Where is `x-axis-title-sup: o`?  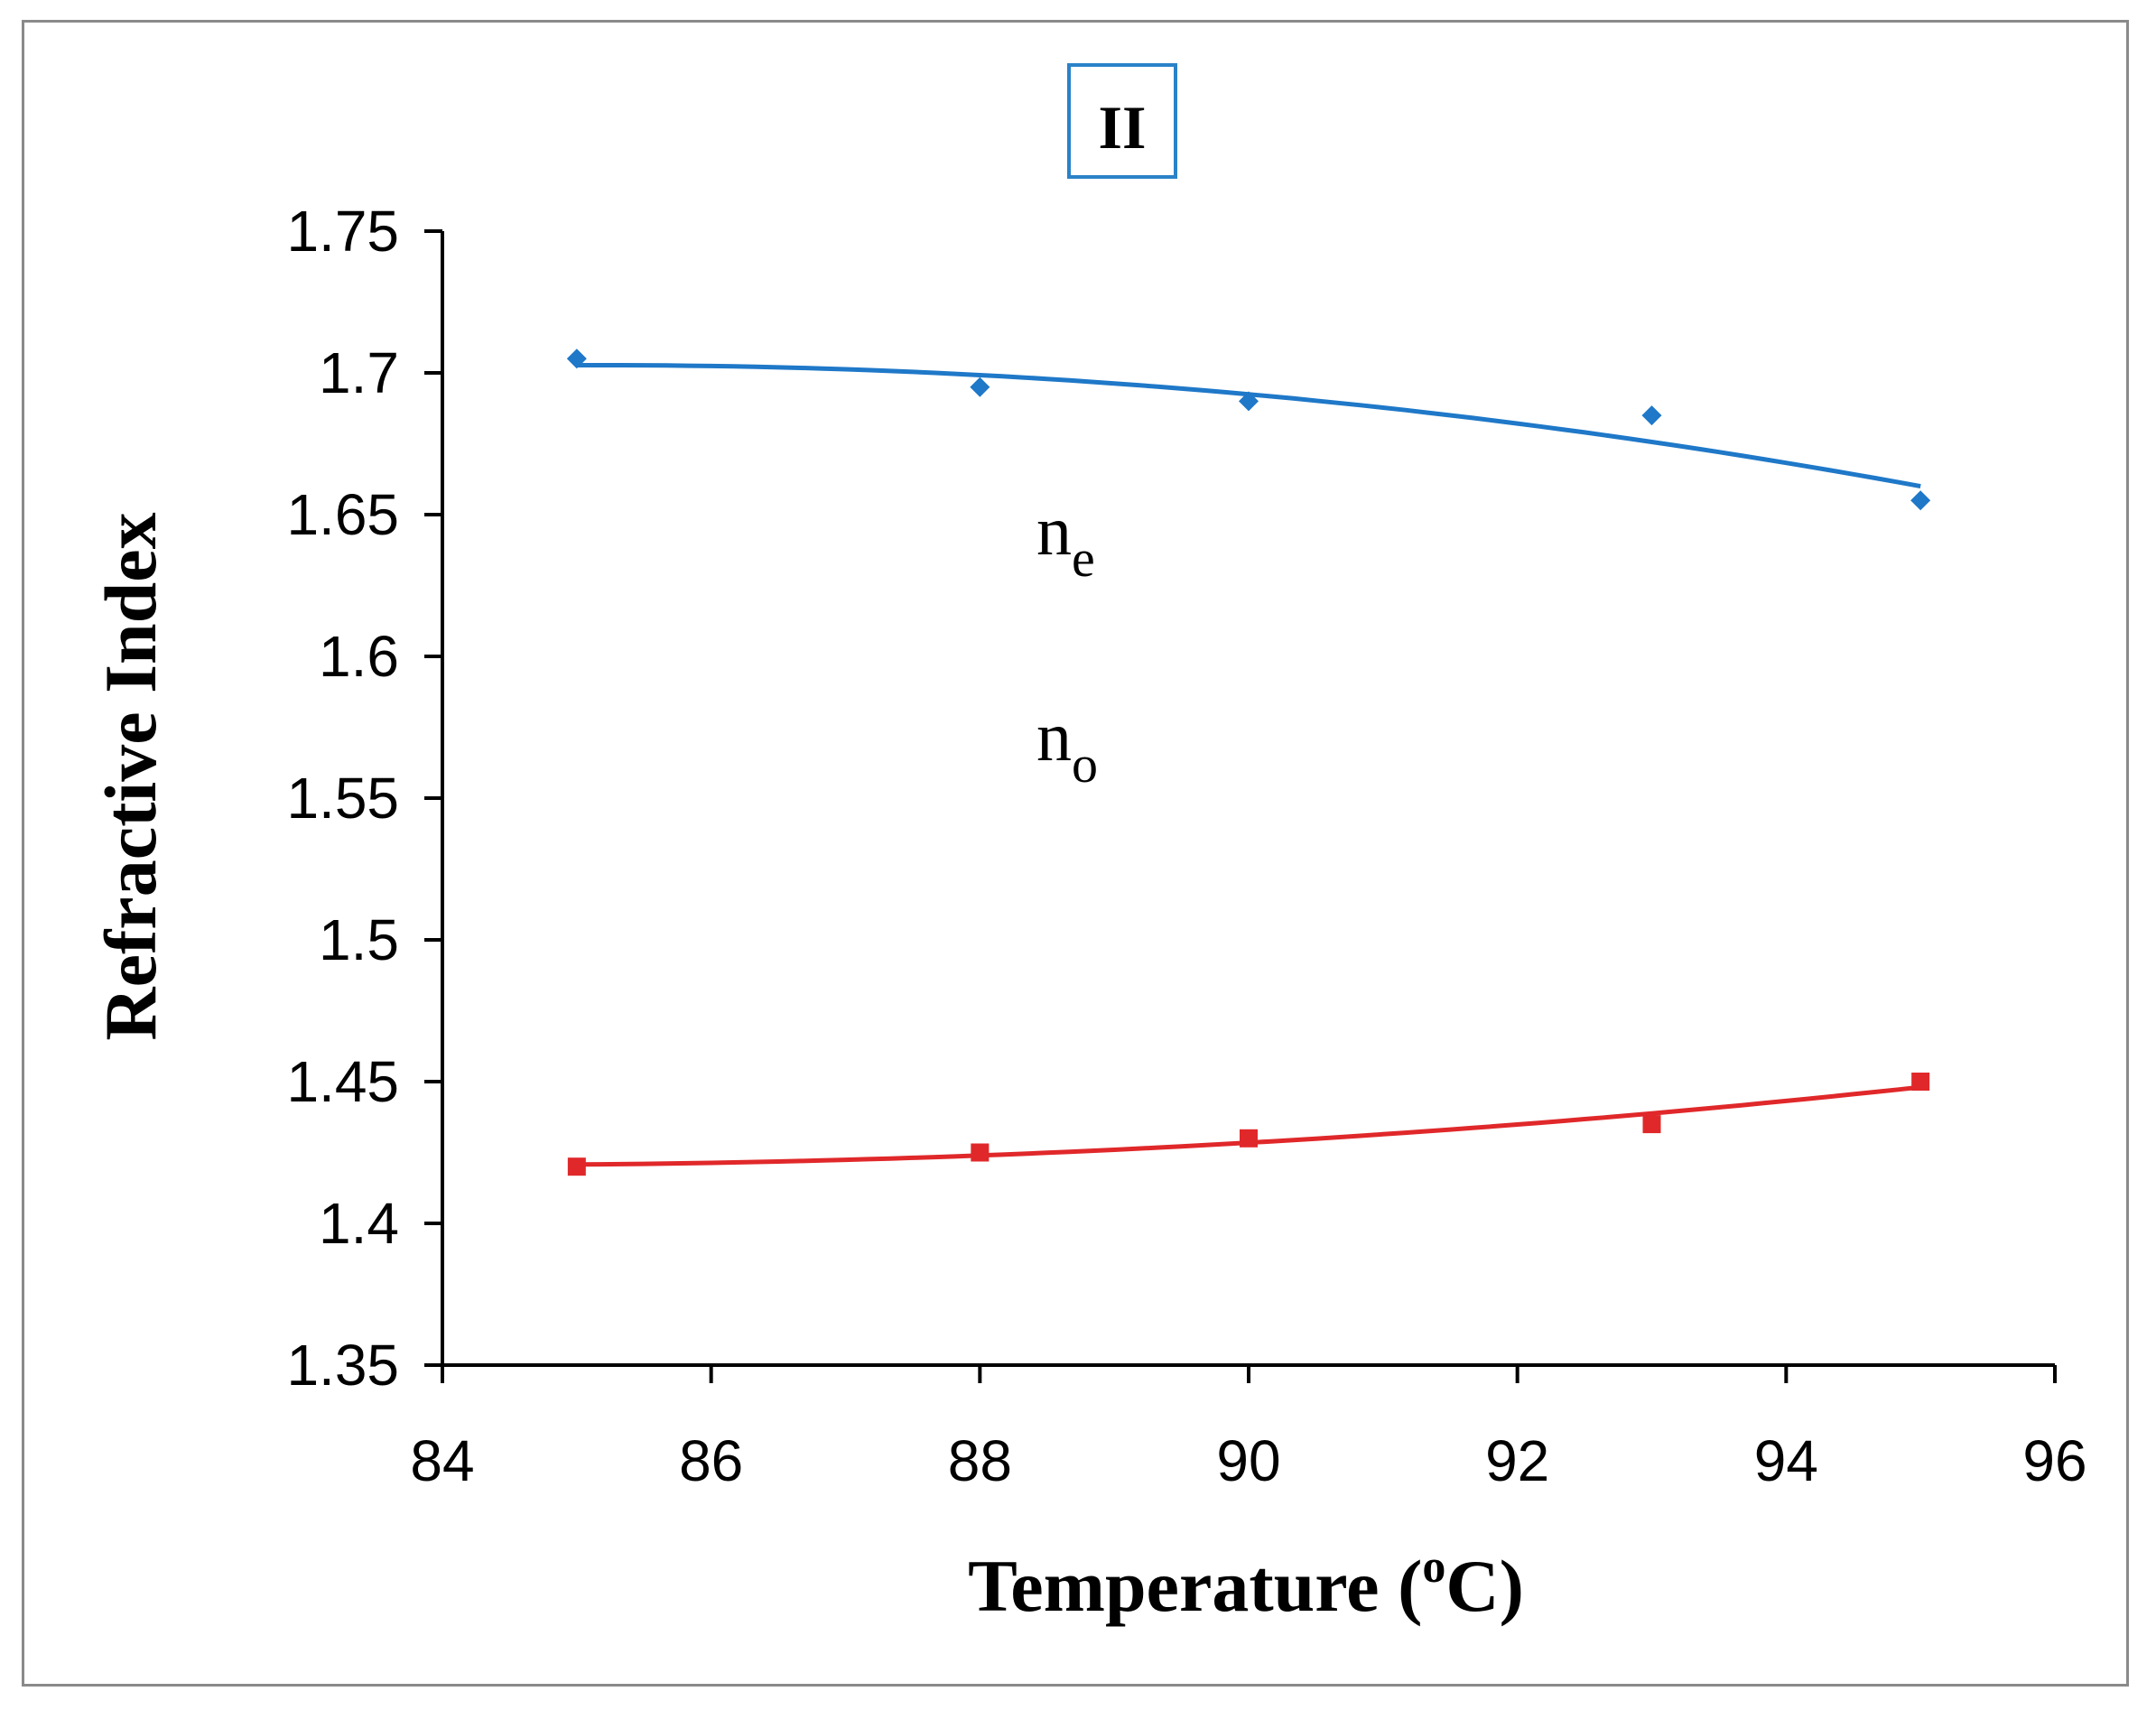
x-axis-title-sup: o is located at coordinates (1433, 1567).